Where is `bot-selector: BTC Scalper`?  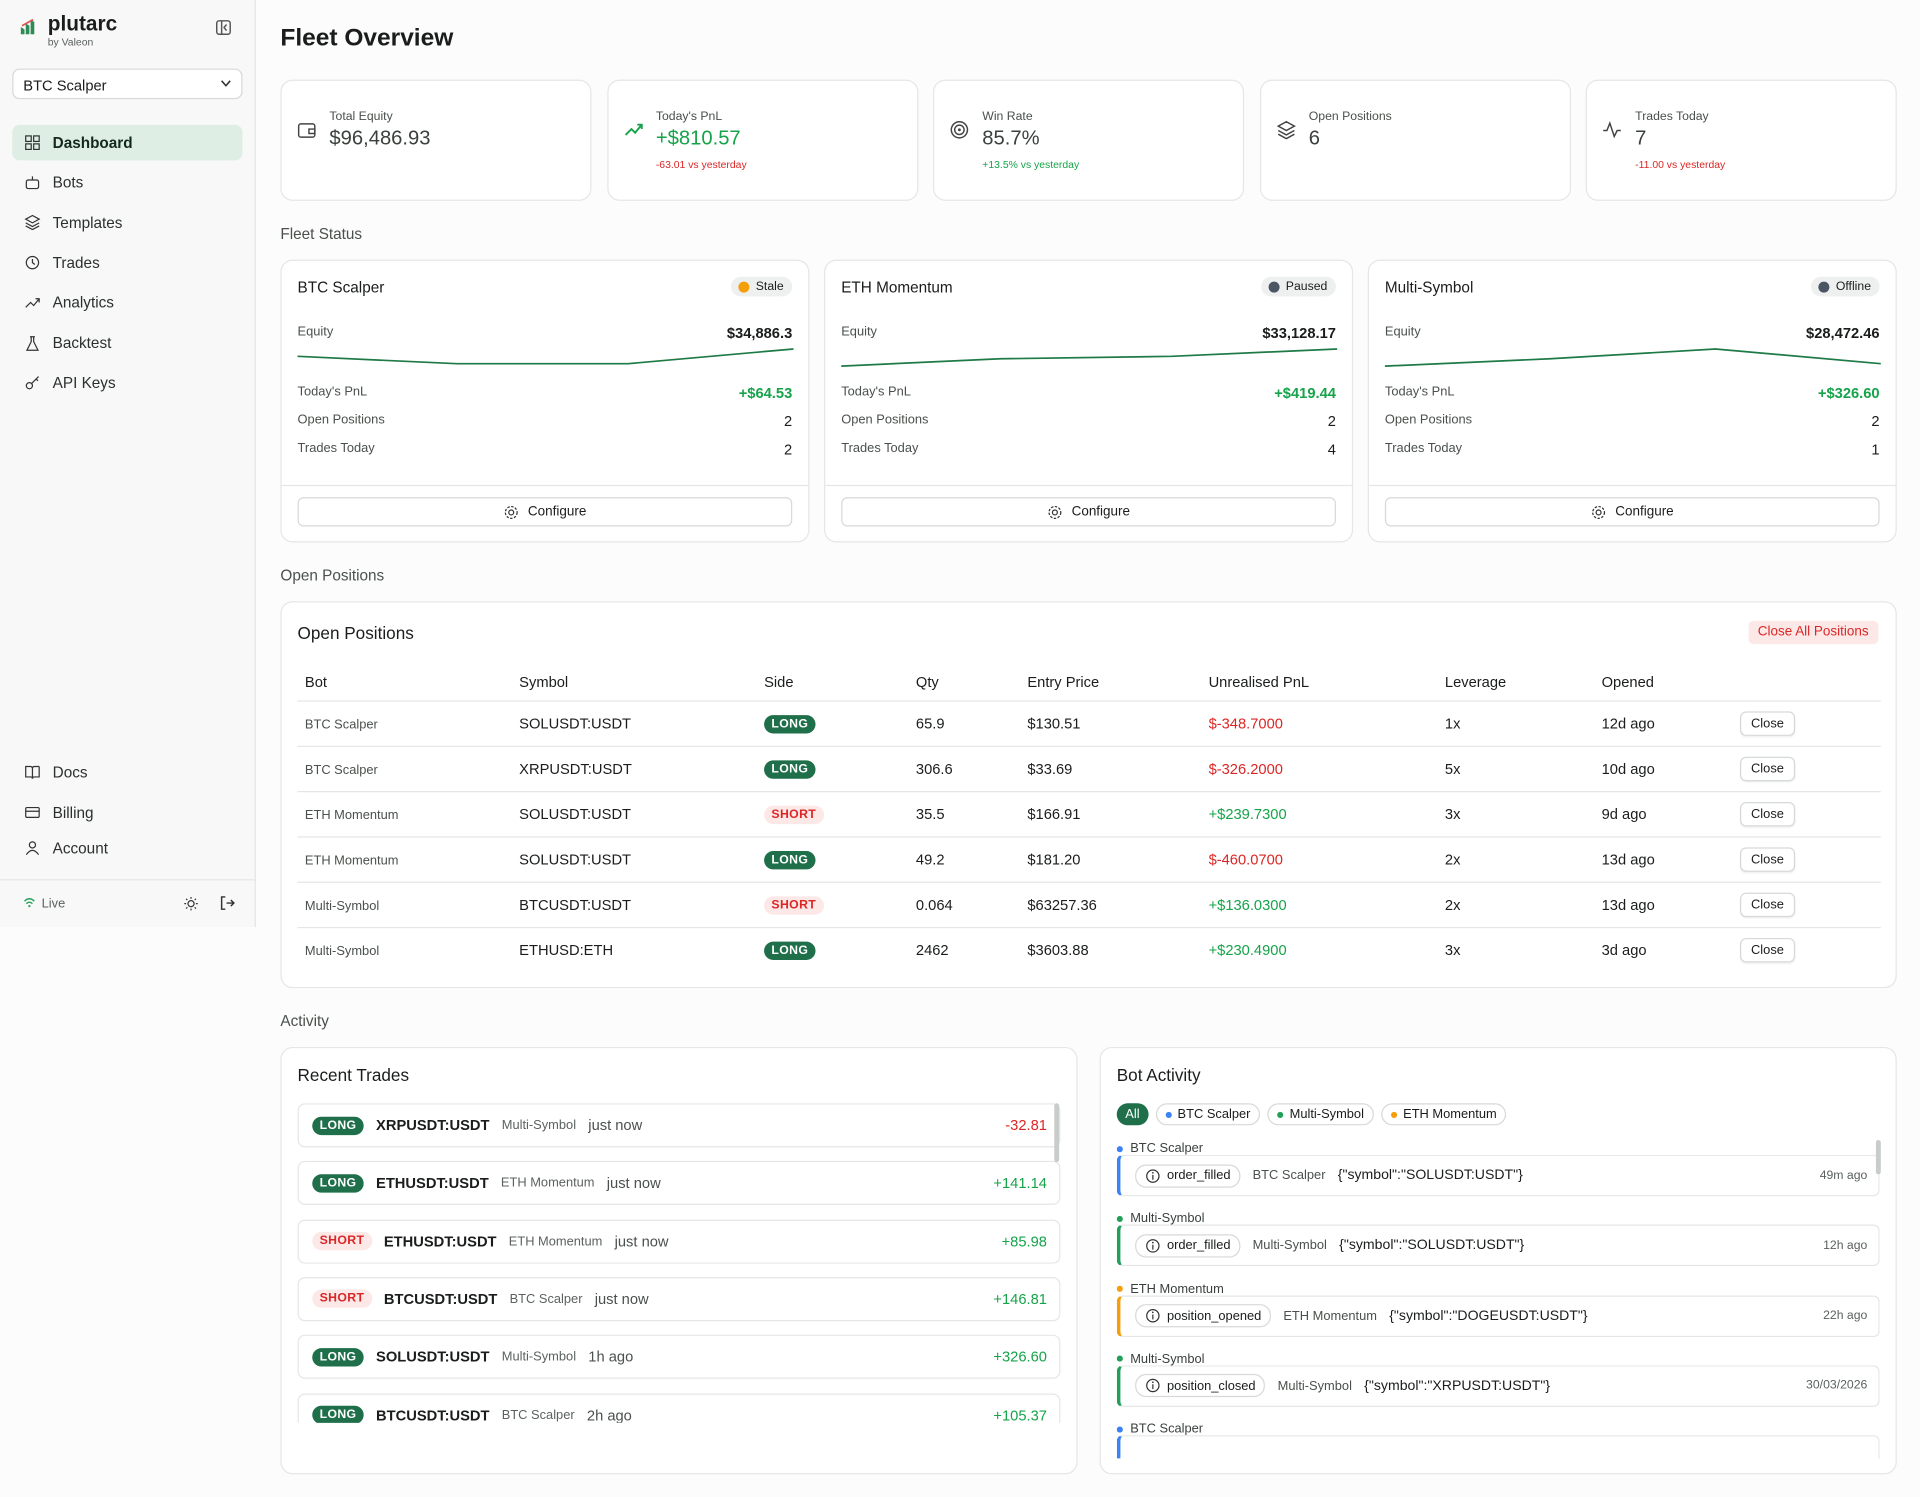
bot-selector: BTC Scalper is located at coordinates (127, 84).